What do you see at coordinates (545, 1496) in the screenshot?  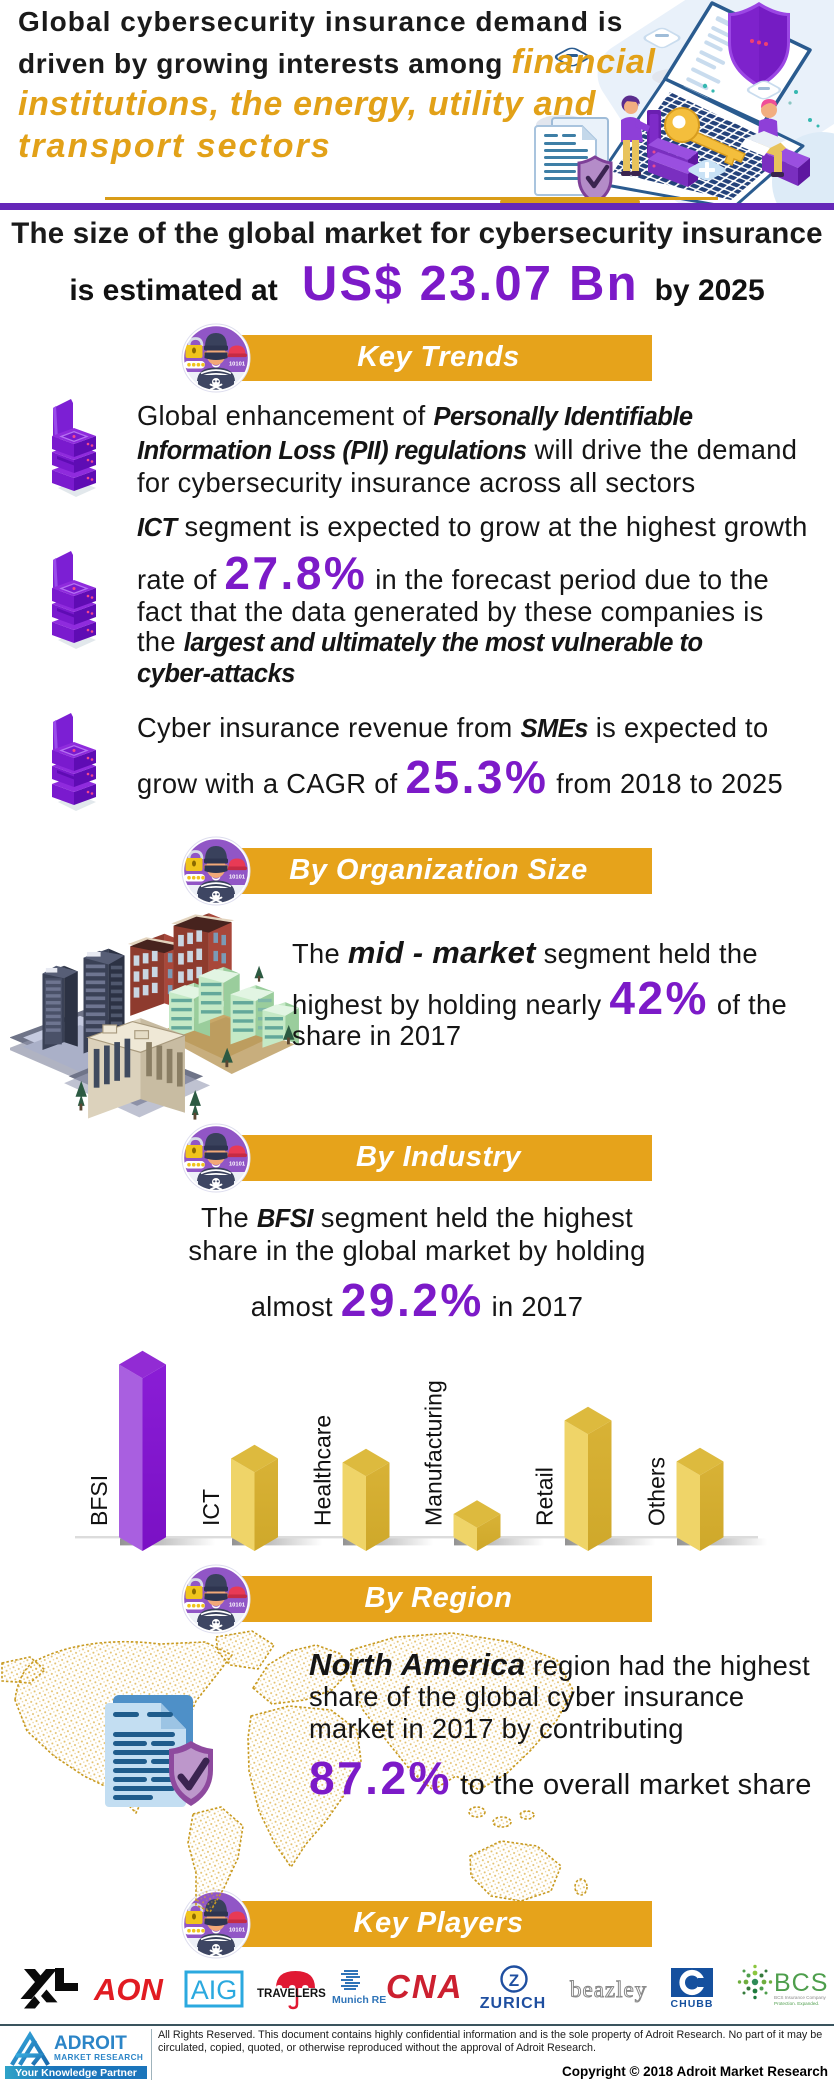 I see `svg-text: Retail` at bounding box center [545, 1496].